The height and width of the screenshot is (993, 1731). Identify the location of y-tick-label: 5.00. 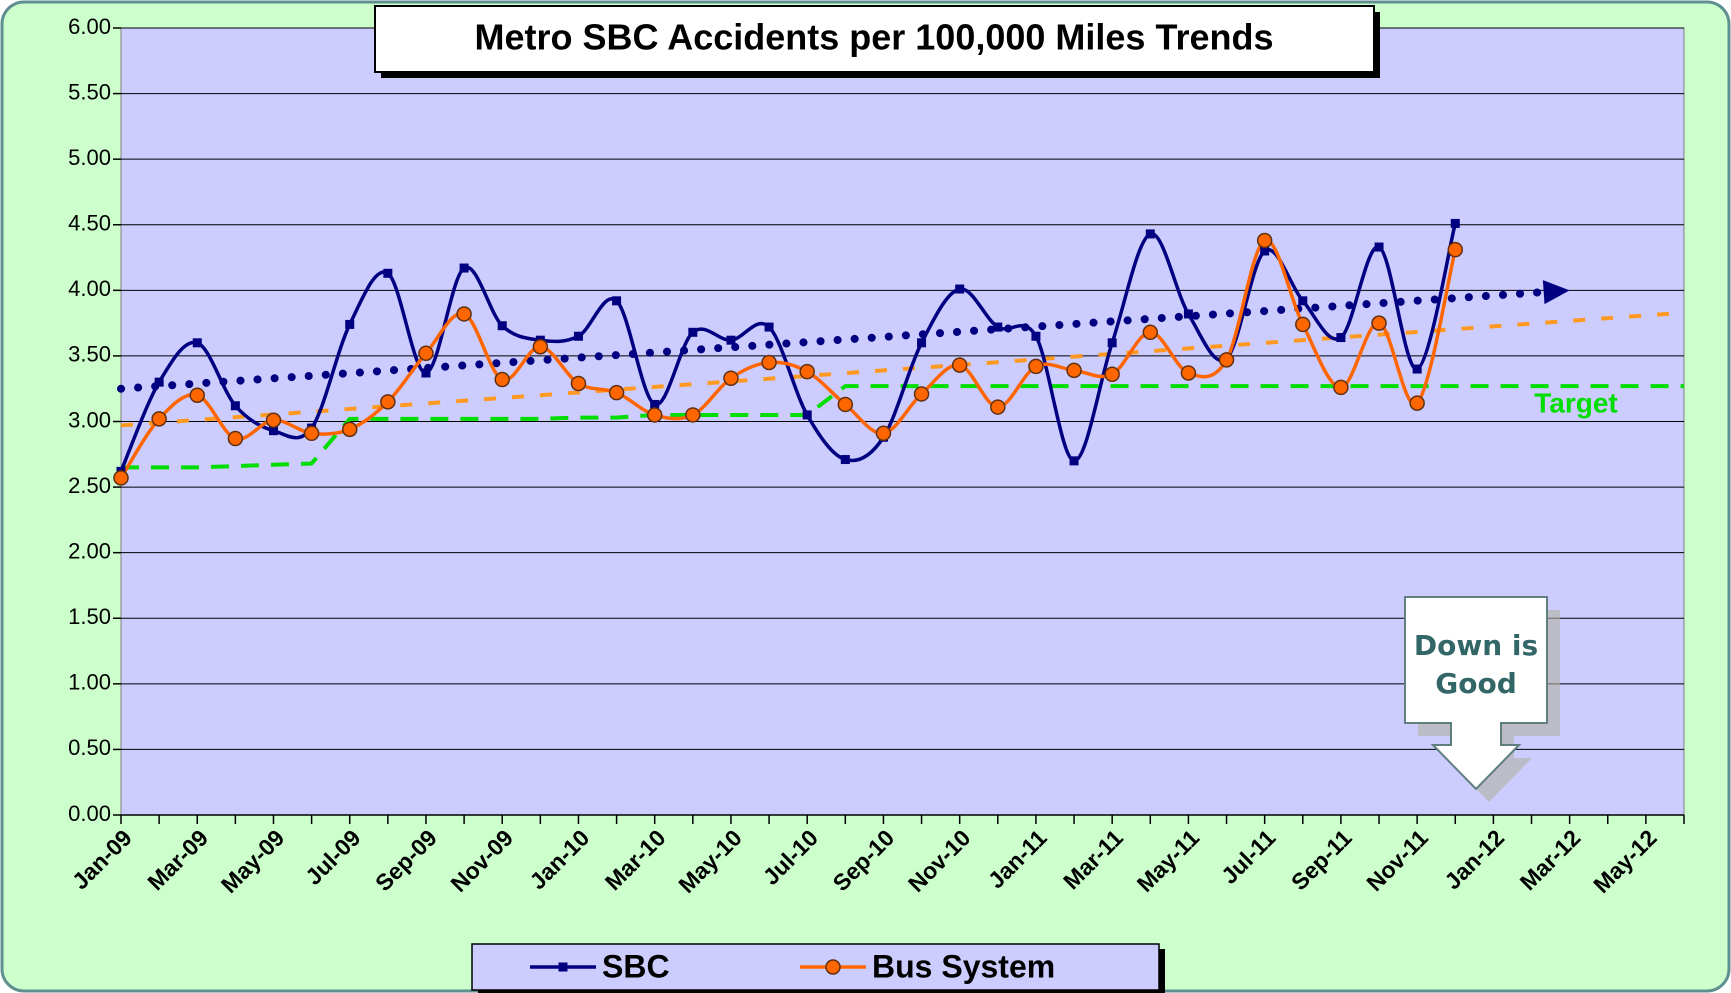
(89, 157).